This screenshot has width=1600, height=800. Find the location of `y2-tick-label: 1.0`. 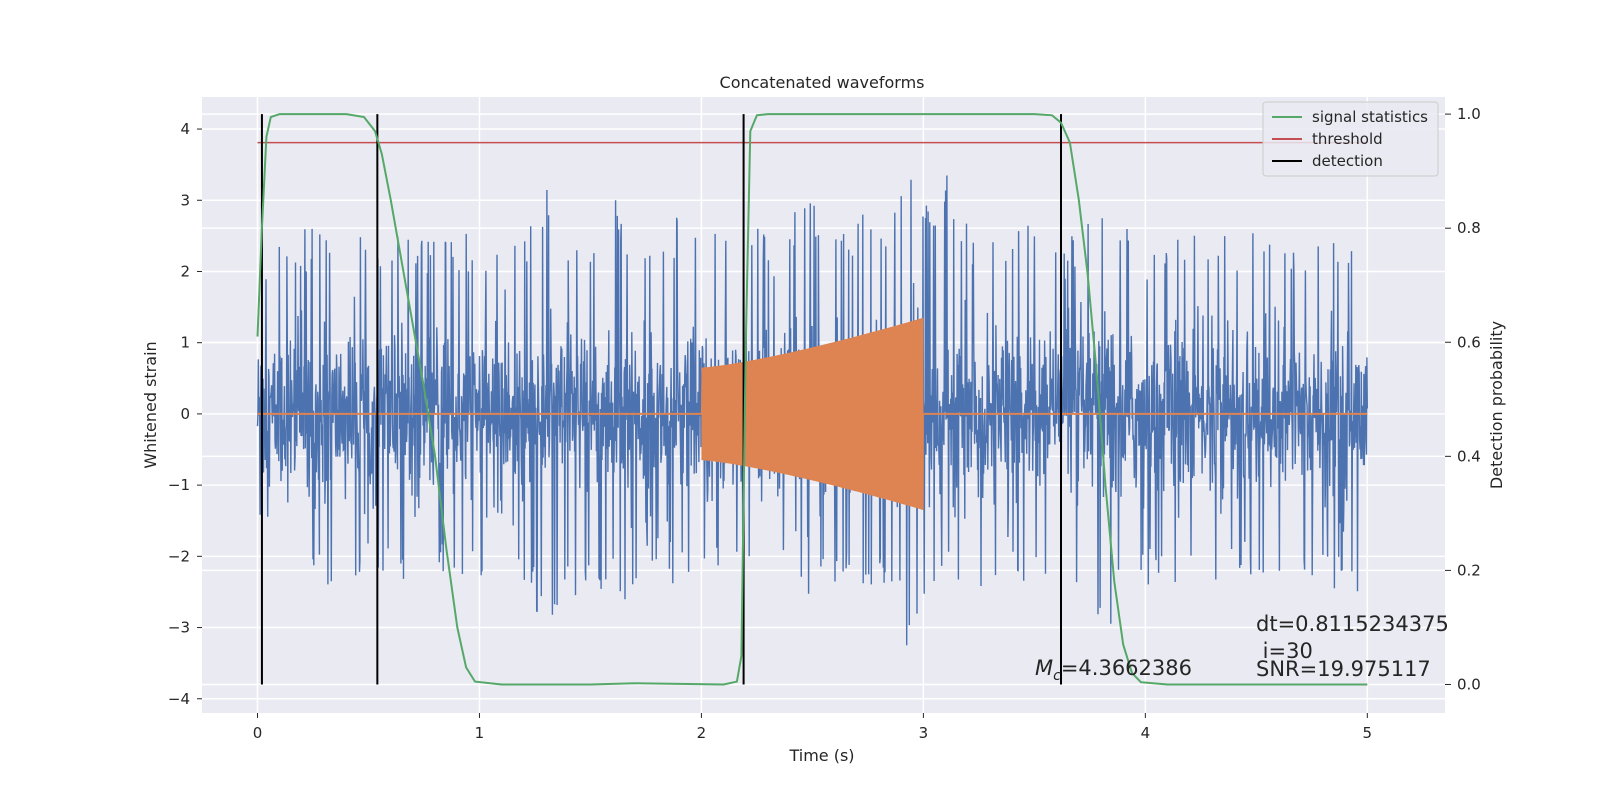

y2-tick-label: 1.0 is located at coordinates (1469, 114).